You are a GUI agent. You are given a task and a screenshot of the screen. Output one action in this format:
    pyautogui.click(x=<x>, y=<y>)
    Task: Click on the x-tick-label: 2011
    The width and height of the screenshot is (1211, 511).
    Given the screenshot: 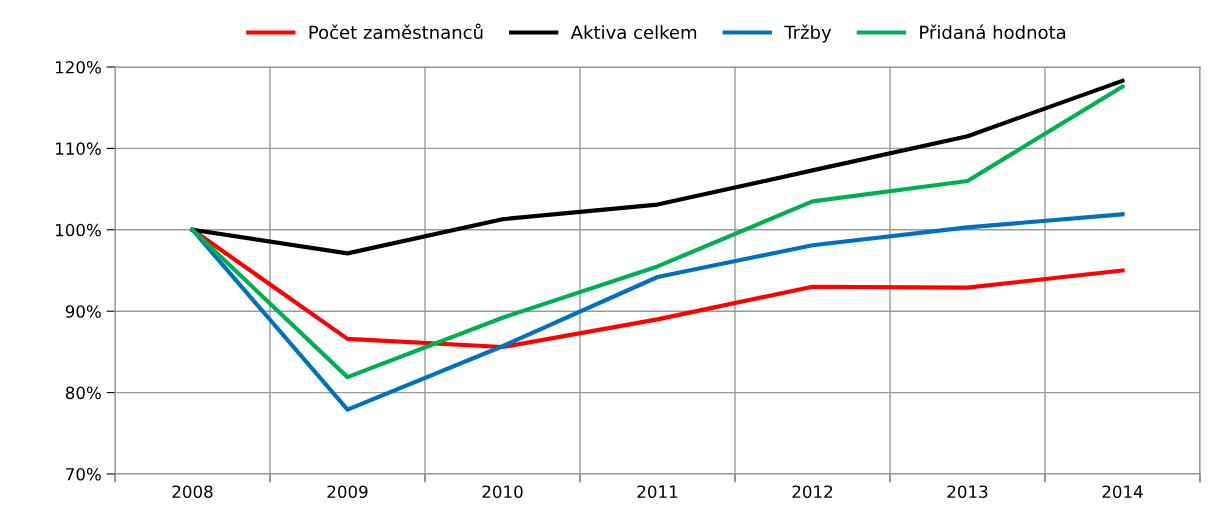 What is the action you would take?
    pyautogui.click(x=657, y=492)
    